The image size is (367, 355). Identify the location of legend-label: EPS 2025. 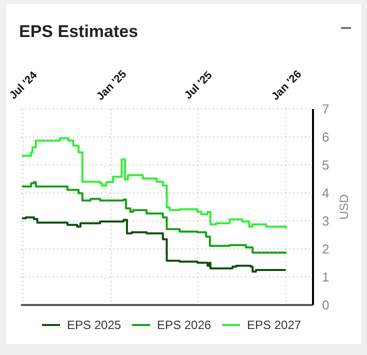
(94, 325).